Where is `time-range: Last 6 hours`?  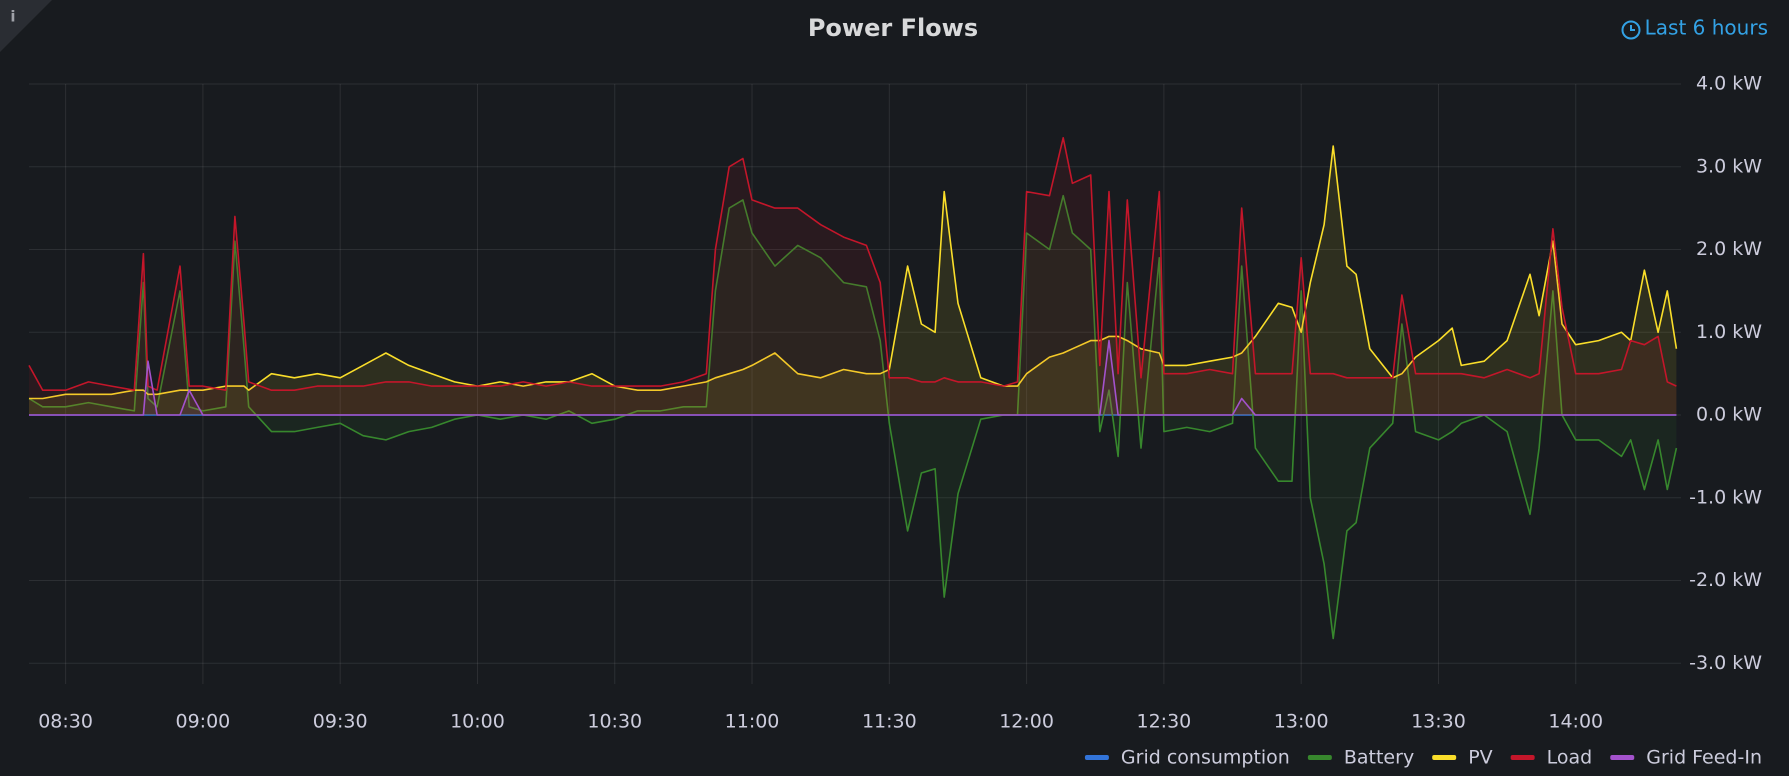
time-range: Last 6 hours is located at coordinates (1706, 28).